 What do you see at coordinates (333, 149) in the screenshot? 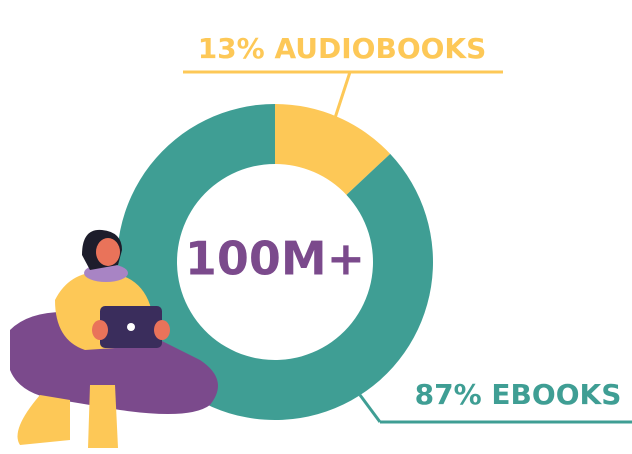
I see `slice` at bounding box center [333, 149].